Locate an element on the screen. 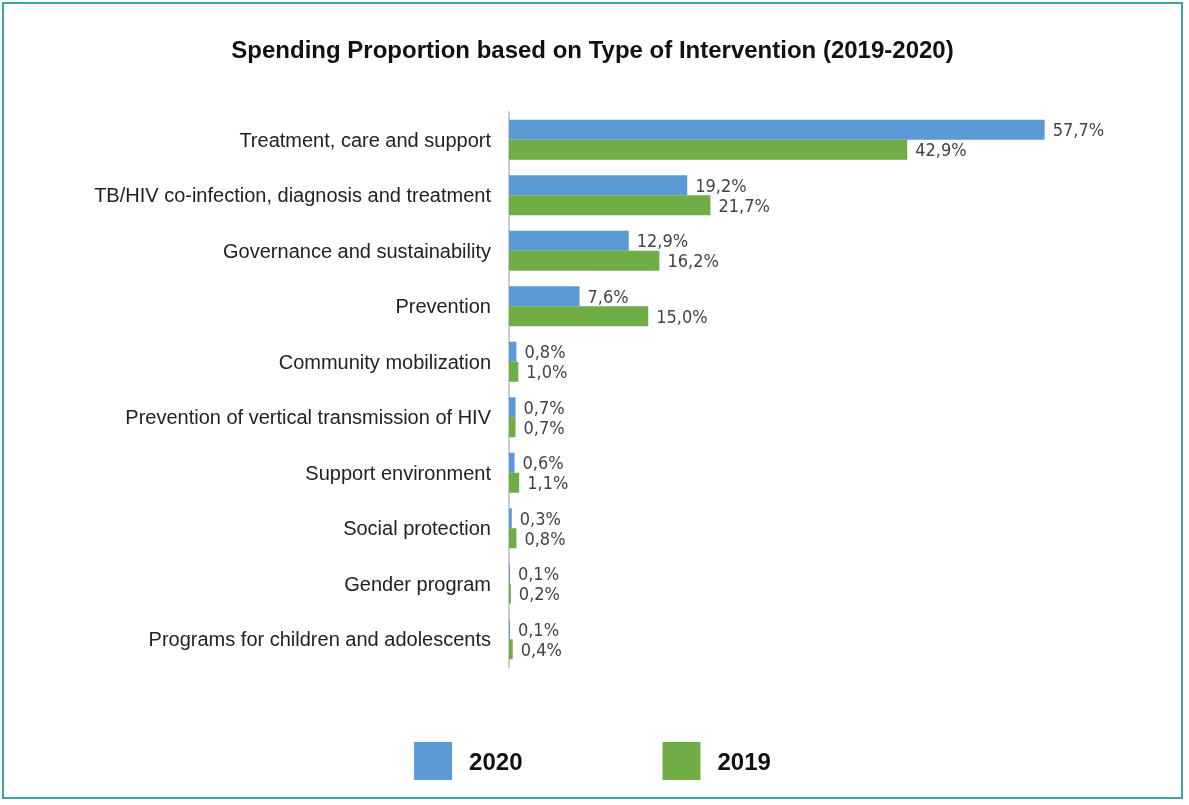  data-label: 1,1% is located at coordinates (548, 483).